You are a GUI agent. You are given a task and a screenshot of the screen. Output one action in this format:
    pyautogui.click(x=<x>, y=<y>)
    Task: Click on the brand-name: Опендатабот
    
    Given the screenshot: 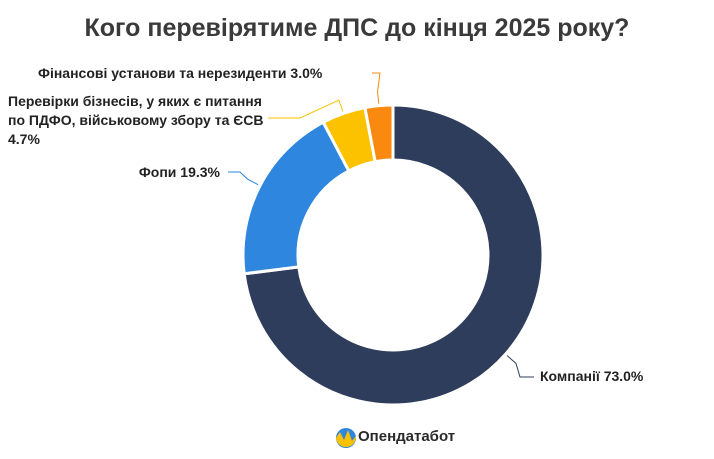 What is the action you would take?
    pyautogui.click(x=407, y=436)
    